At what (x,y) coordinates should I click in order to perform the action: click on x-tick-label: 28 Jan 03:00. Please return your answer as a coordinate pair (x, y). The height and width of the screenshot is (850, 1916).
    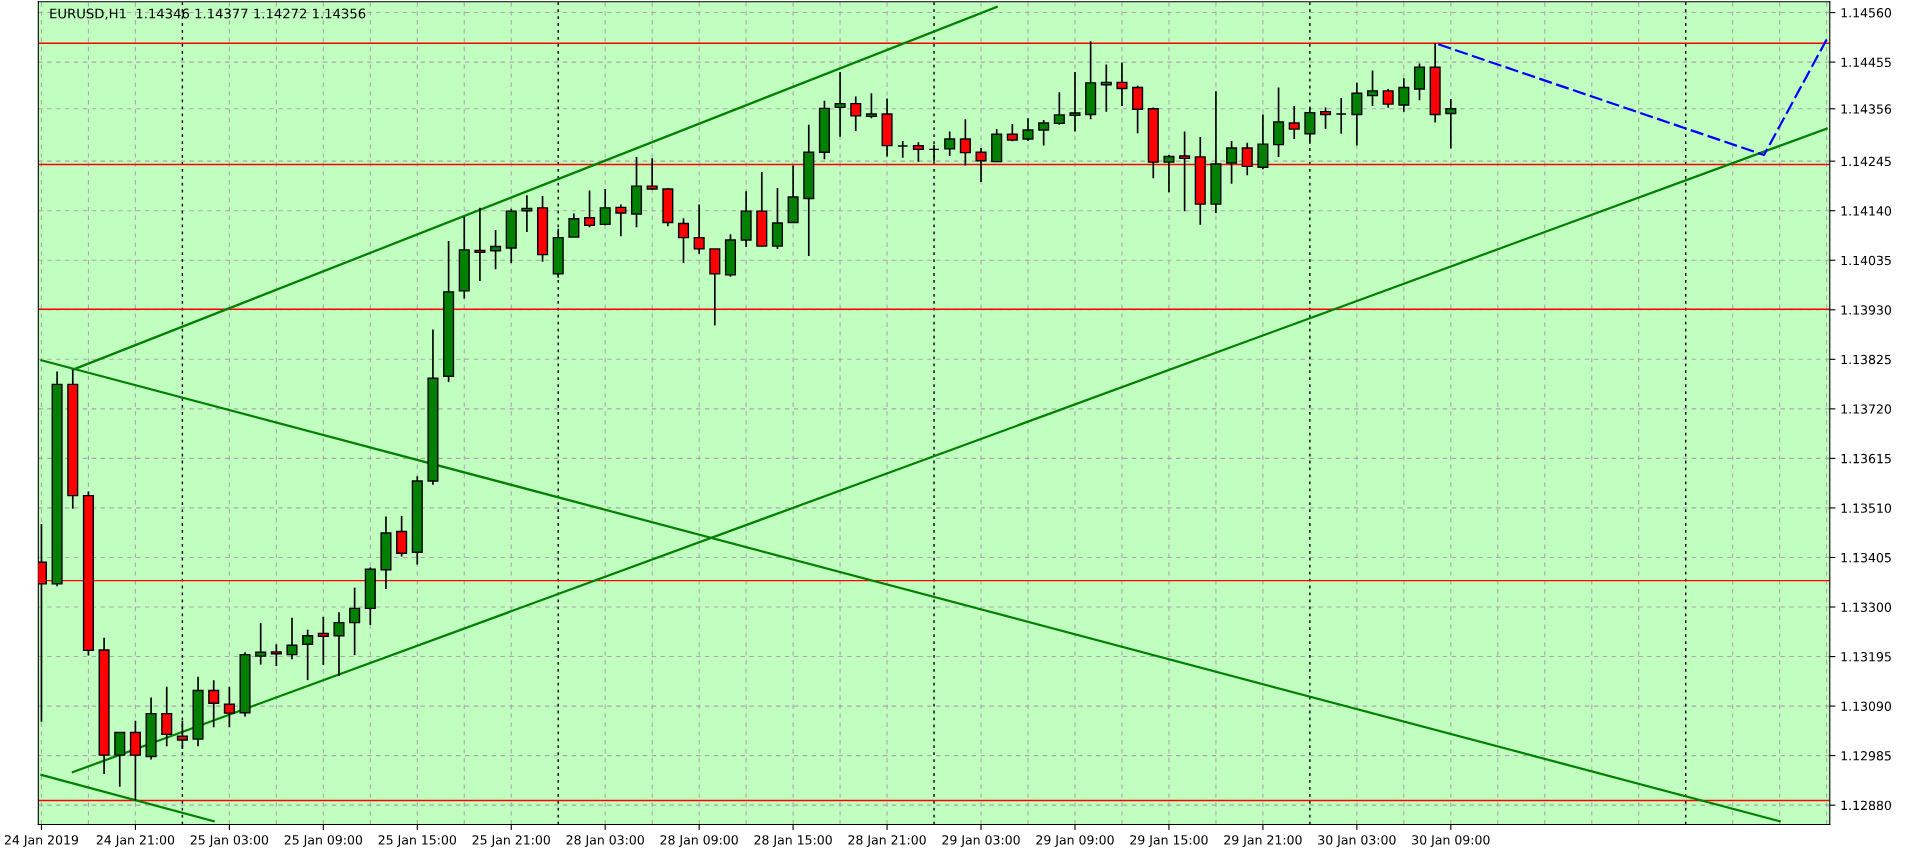
    Looking at the image, I should click on (605, 841).